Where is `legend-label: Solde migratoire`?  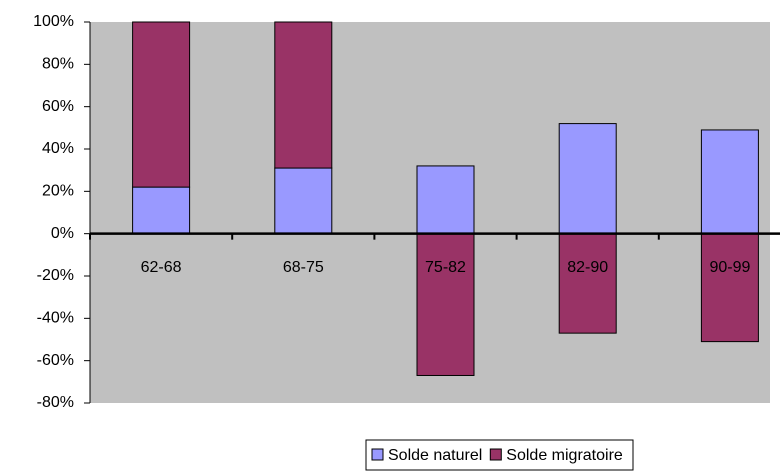 legend-label: Solde migratoire is located at coordinates (564, 455).